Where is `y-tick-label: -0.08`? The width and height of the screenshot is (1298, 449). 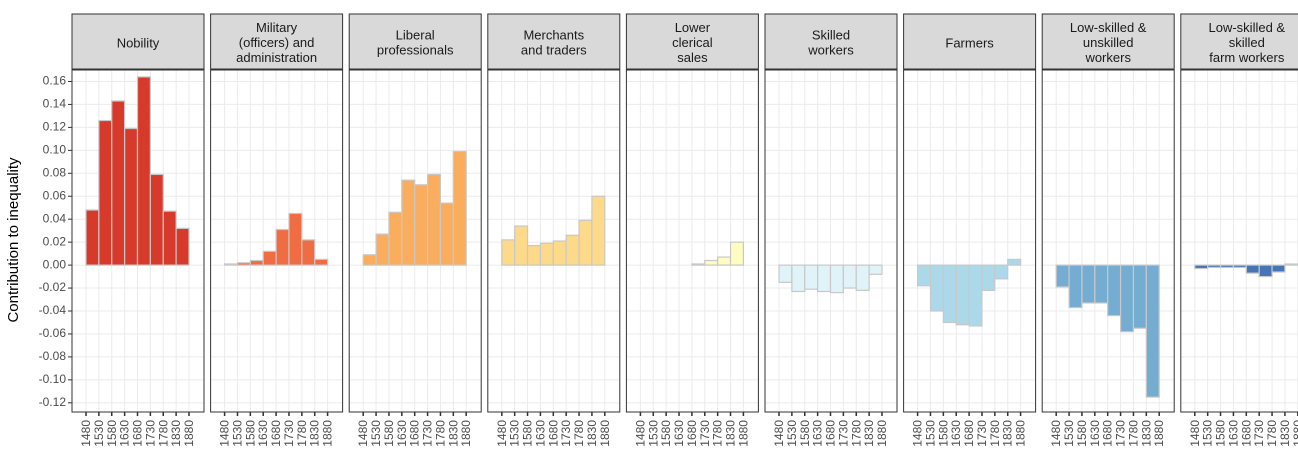 y-tick-label: -0.08 is located at coordinates (53, 356).